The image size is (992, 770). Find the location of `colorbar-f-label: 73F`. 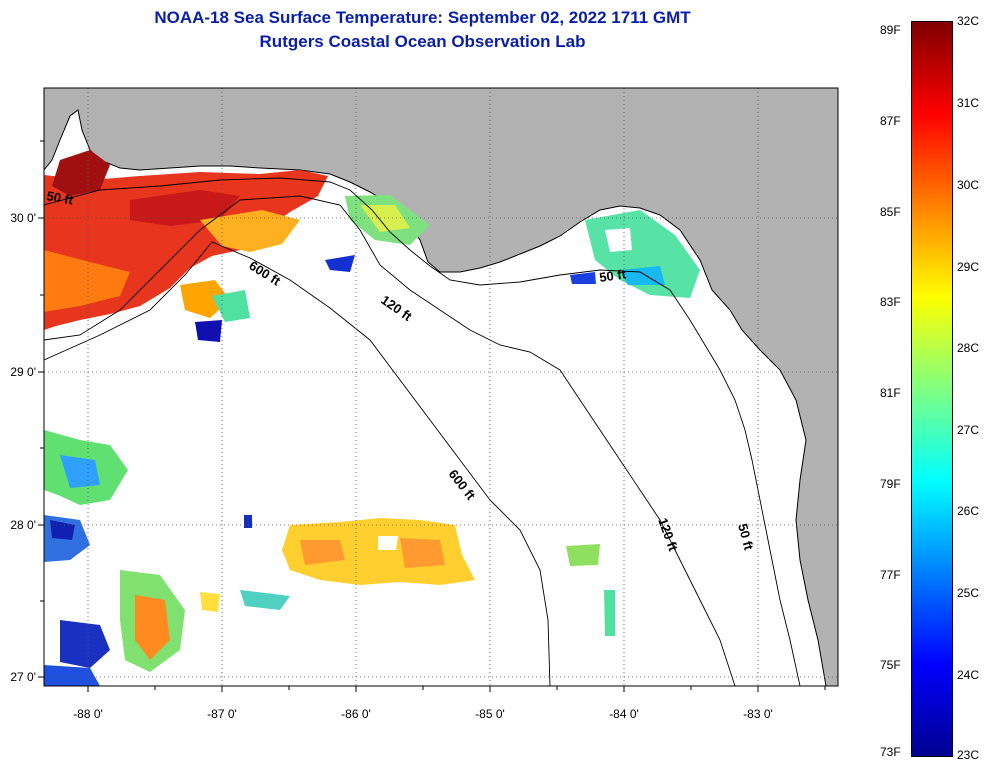

colorbar-f-label: 73F is located at coordinates (890, 752).